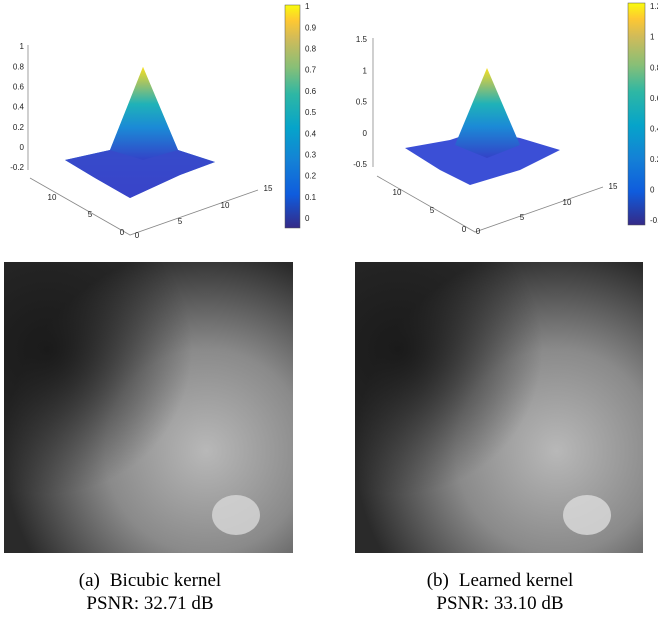 This screenshot has height=620, width=658. Describe the element at coordinates (19, 86) in the screenshot. I see `z-tick-label: 0.6` at that location.